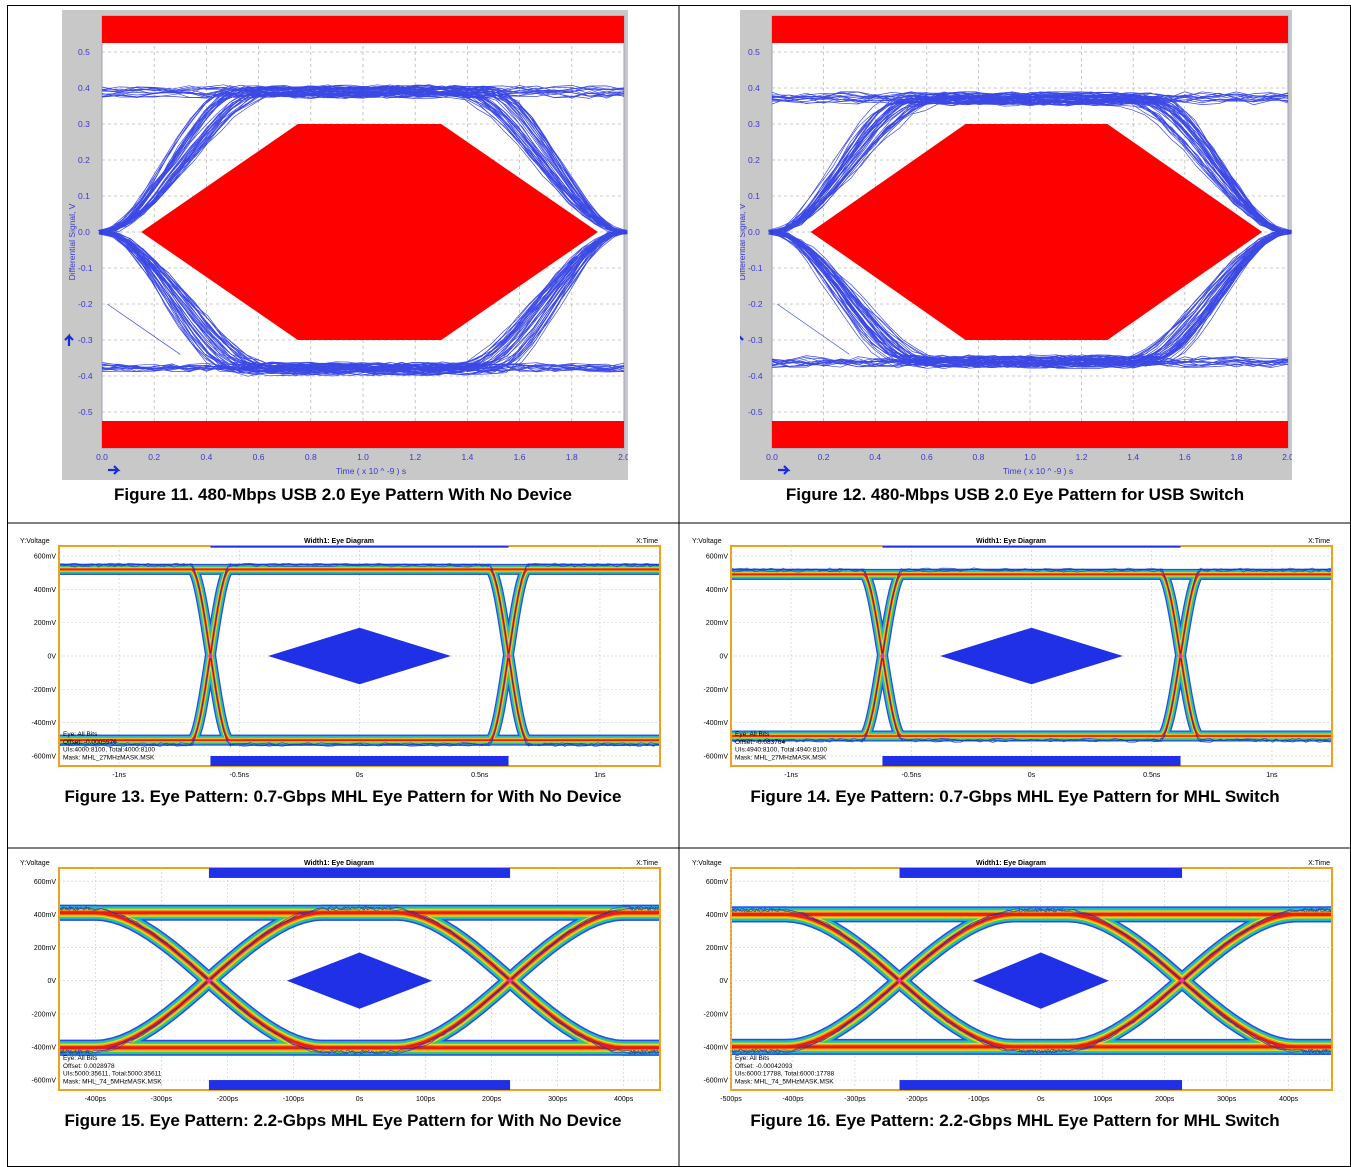 This screenshot has width=1351, height=1167. I want to click on info-text: Eye: All Bits, so click(80, 734).